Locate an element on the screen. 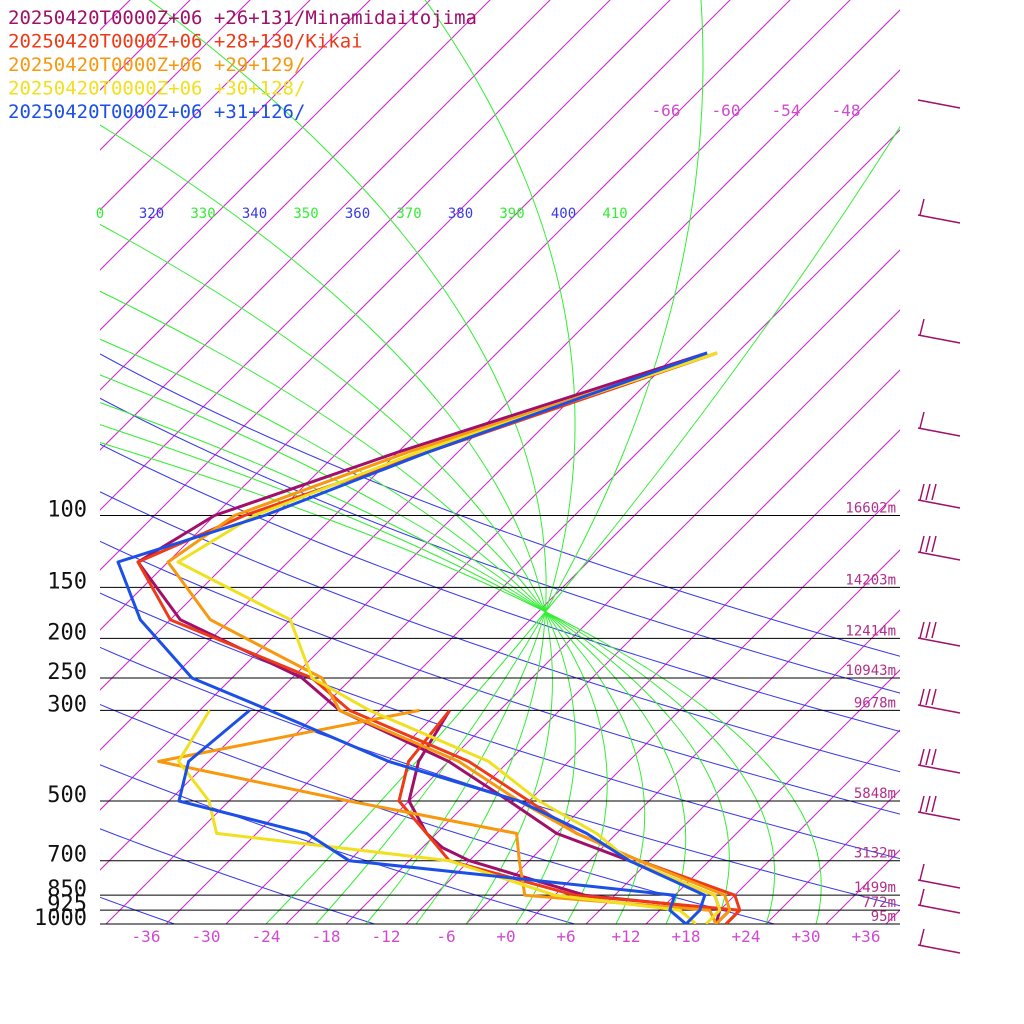  temperature-tick-label: -18 is located at coordinates (326, 936).